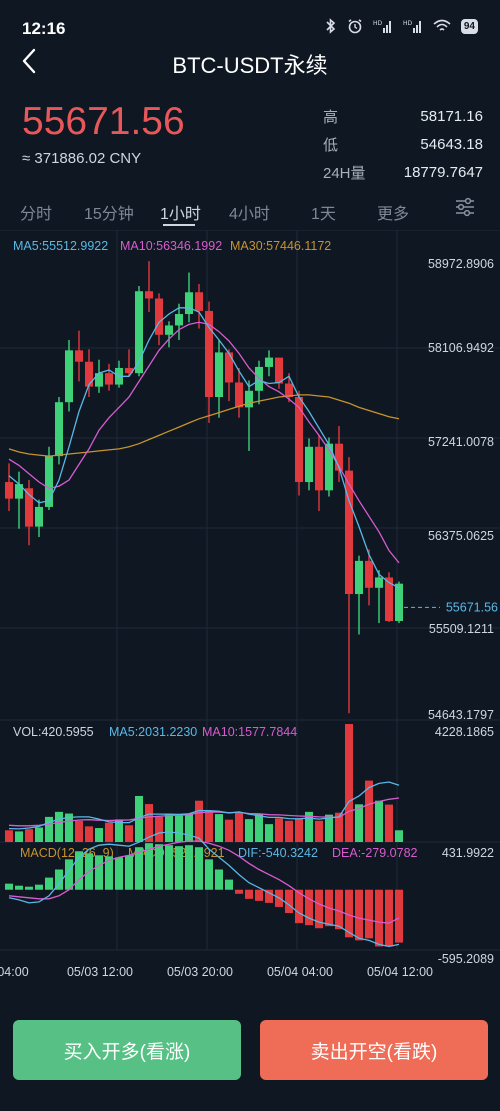  Describe the element at coordinates (461, 348) in the screenshot. I see `price-axis-label: 58106.9492` at that location.